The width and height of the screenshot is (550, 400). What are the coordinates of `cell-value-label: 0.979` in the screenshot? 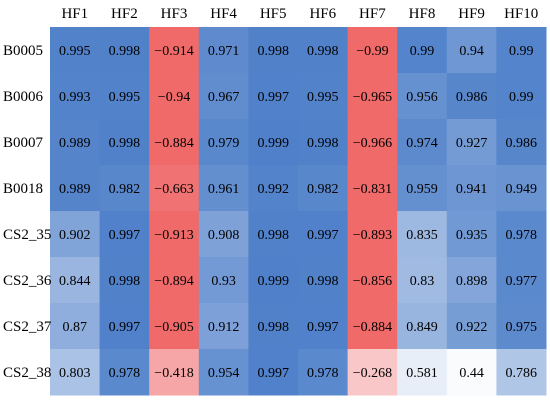 It's located at (224, 143).